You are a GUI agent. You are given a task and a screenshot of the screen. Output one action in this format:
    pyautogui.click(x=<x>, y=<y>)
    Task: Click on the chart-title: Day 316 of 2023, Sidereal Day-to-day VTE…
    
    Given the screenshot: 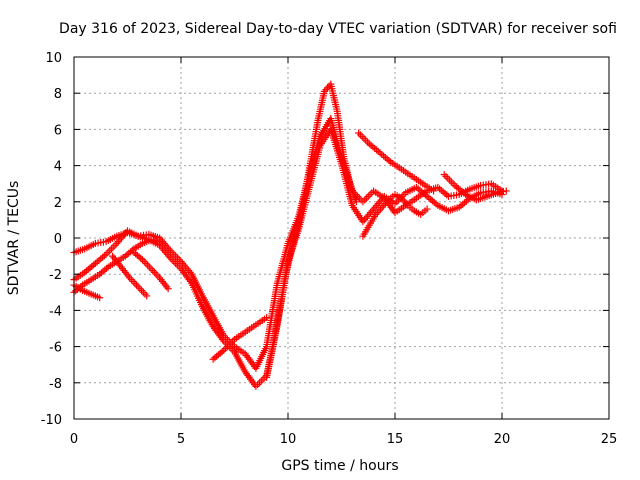 What is the action you would take?
    pyautogui.click(x=338, y=29)
    